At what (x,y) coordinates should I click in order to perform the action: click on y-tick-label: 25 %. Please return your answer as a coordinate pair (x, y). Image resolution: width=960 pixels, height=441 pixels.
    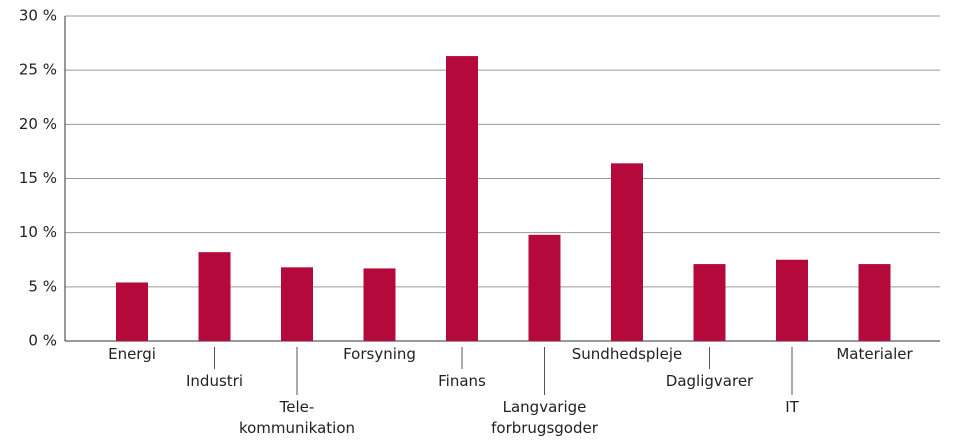
    Looking at the image, I should click on (38, 70).